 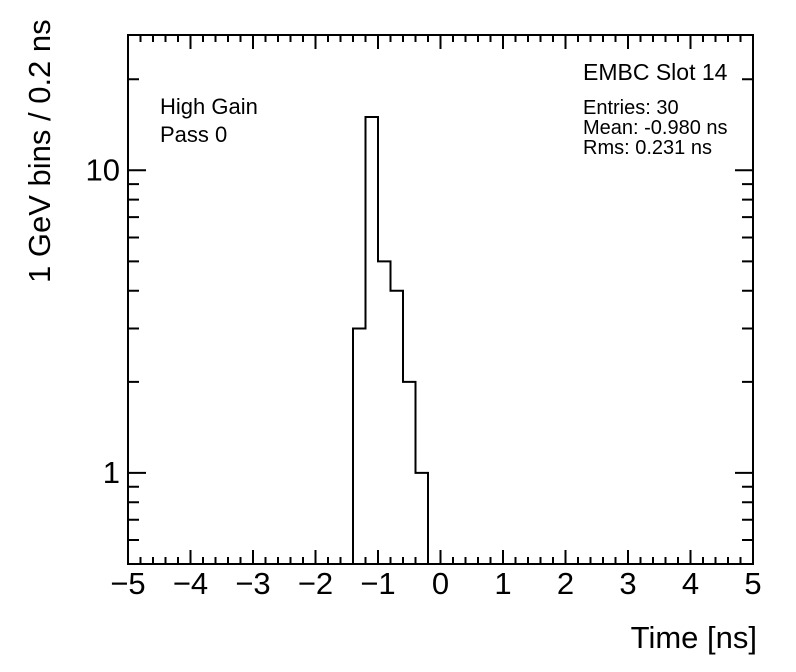 What do you see at coordinates (377, 583) in the screenshot?
I see `x-tick-label: −1` at bounding box center [377, 583].